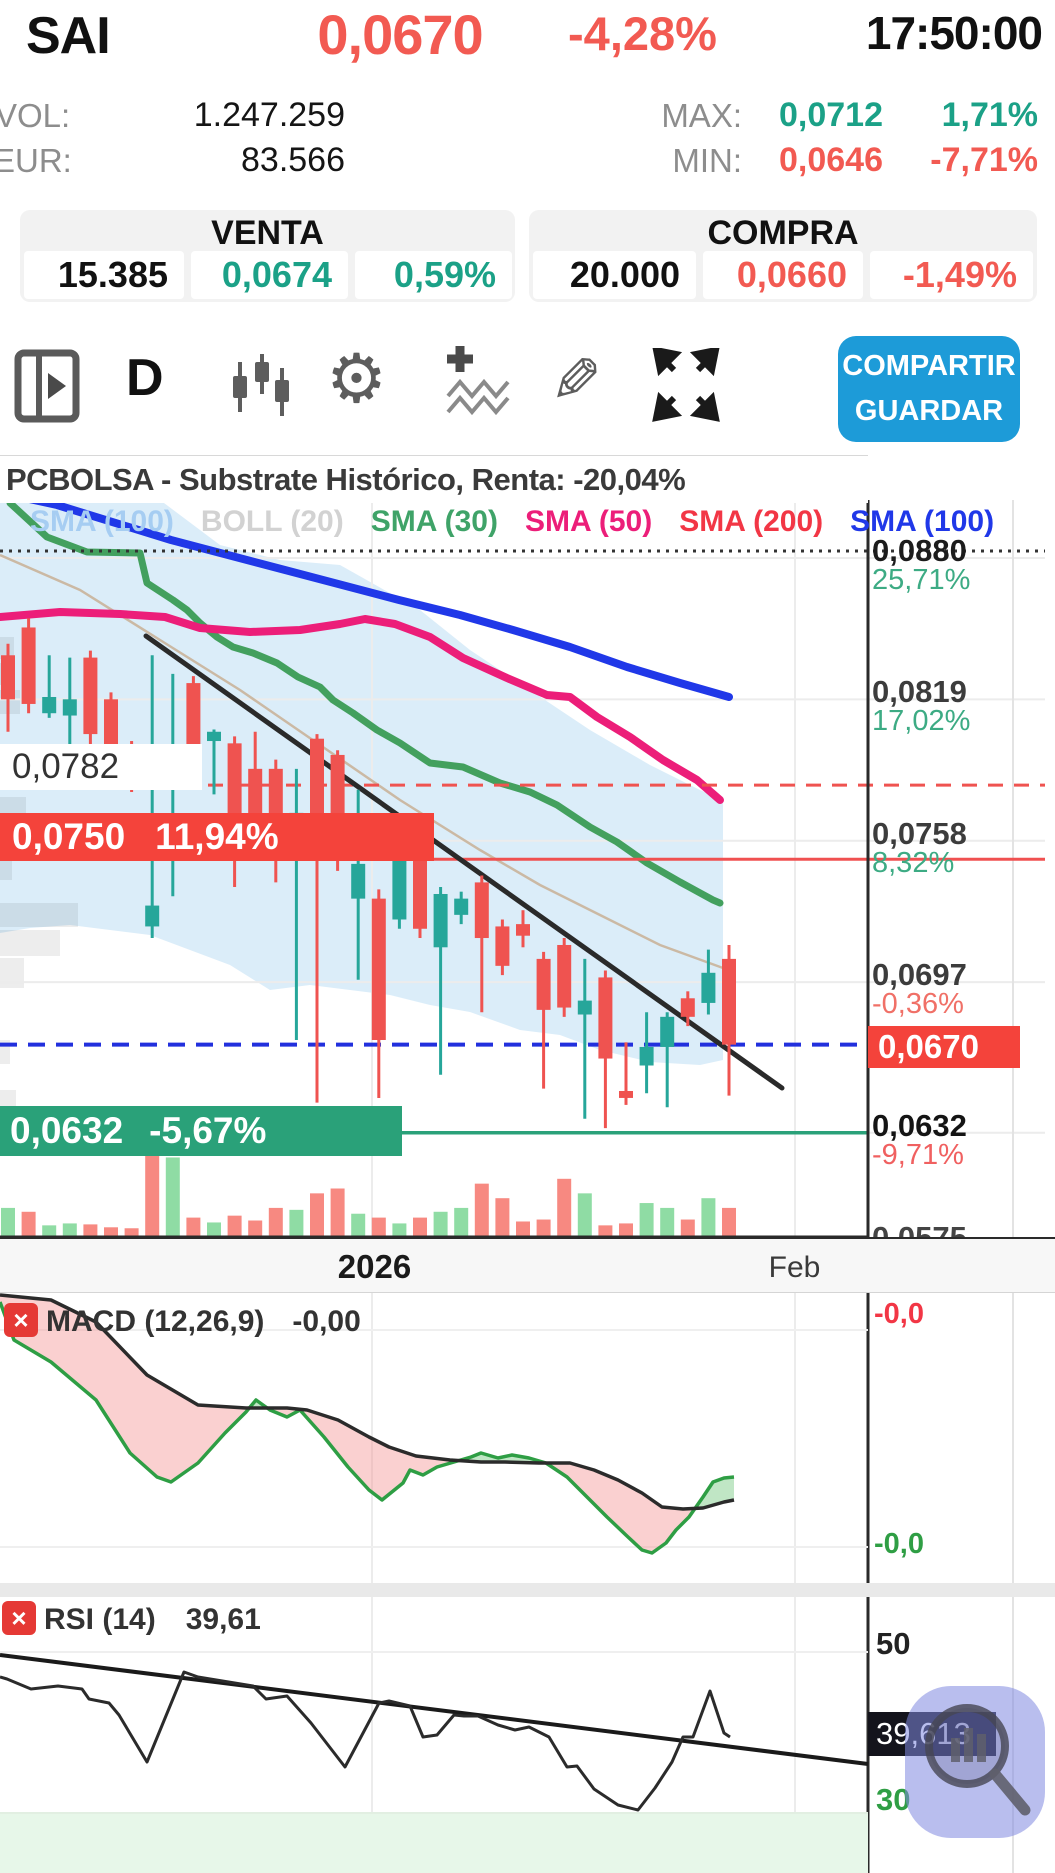 The width and height of the screenshot is (1055, 1873). I want to click on legend-item-3: SMA (50), so click(588, 521).